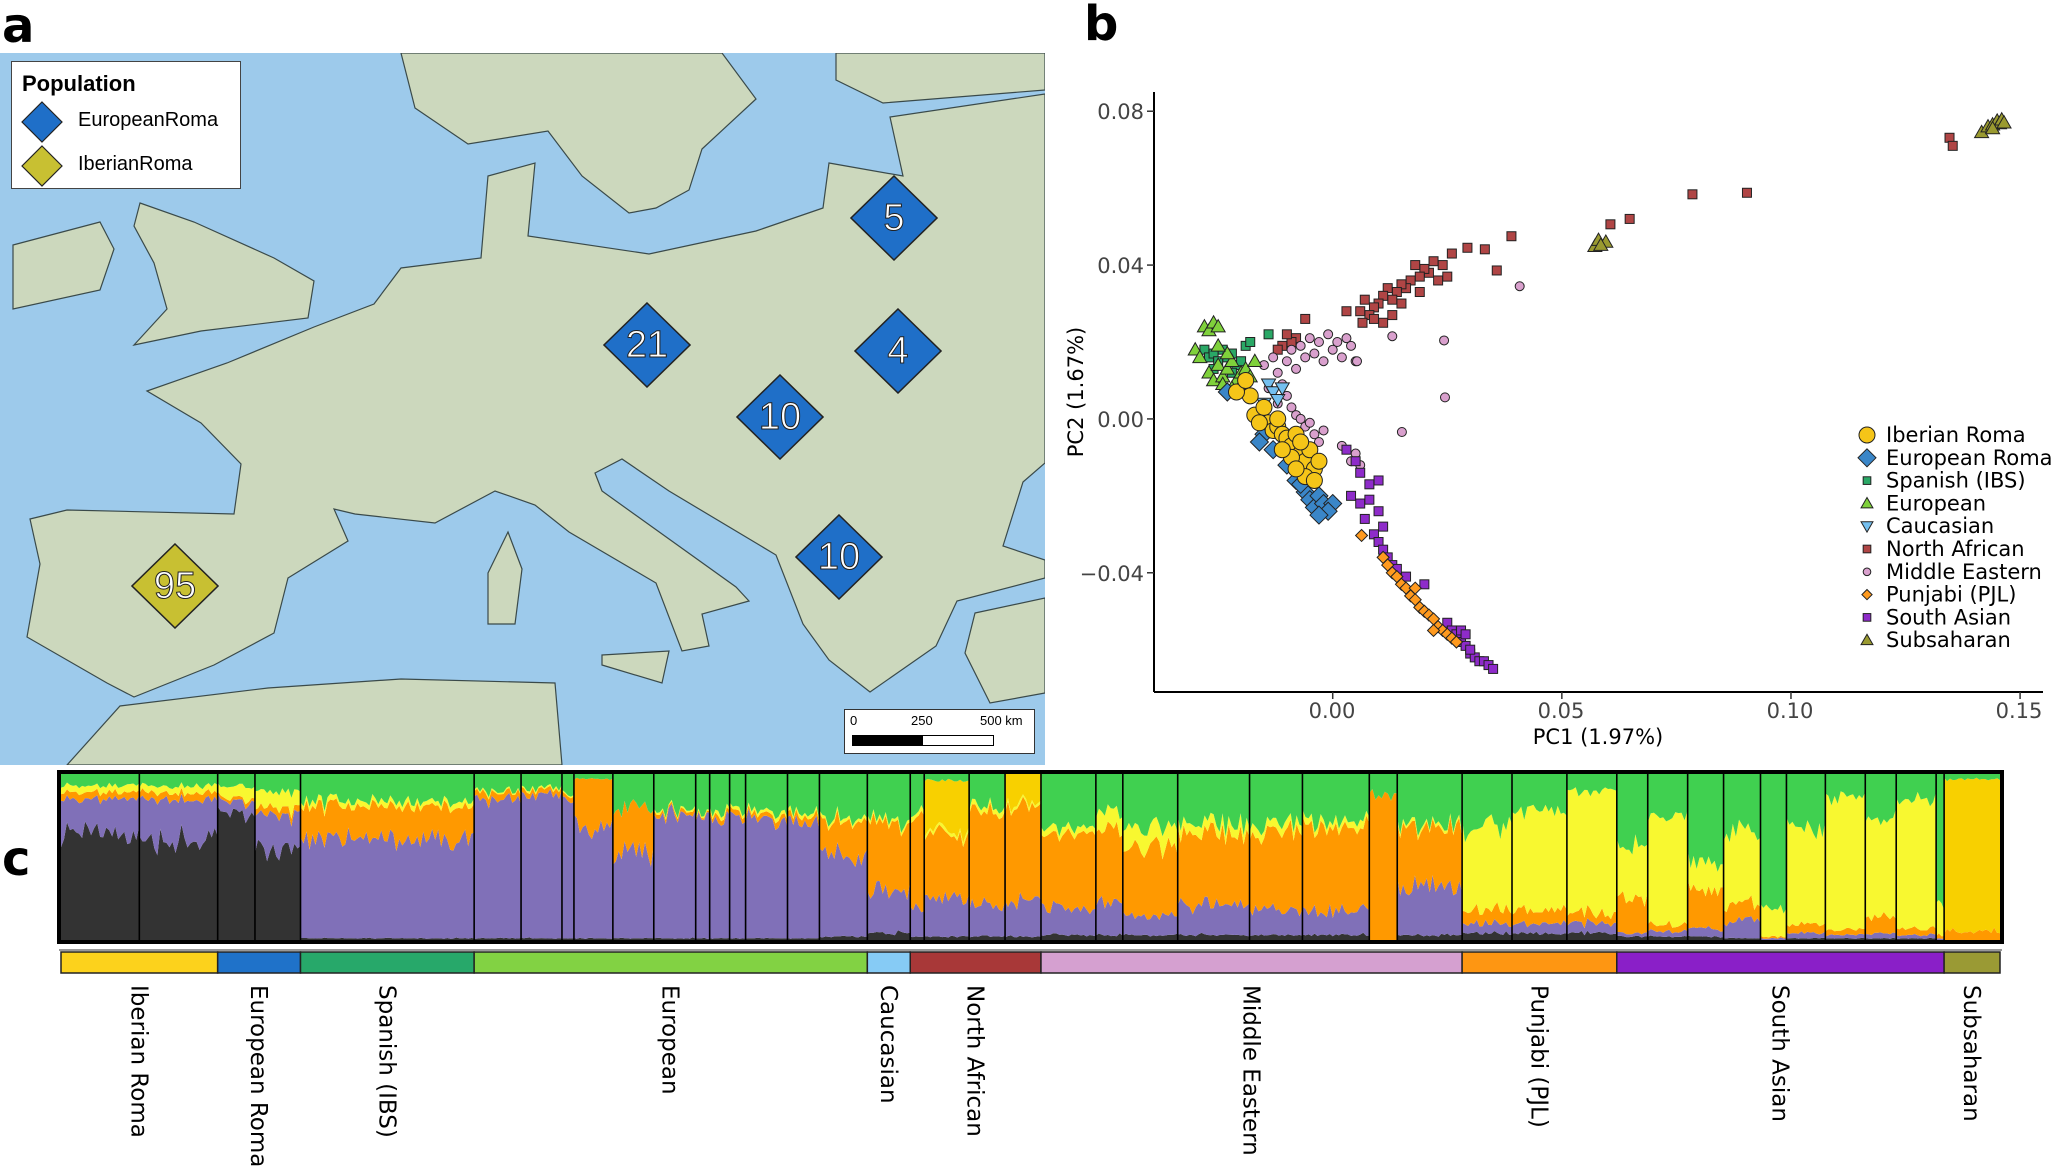 This screenshot has width=2056, height=1167. What do you see at coordinates (1867, 458) in the screenshot?
I see `legend-symbol-european-roma` at bounding box center [1867, 458].